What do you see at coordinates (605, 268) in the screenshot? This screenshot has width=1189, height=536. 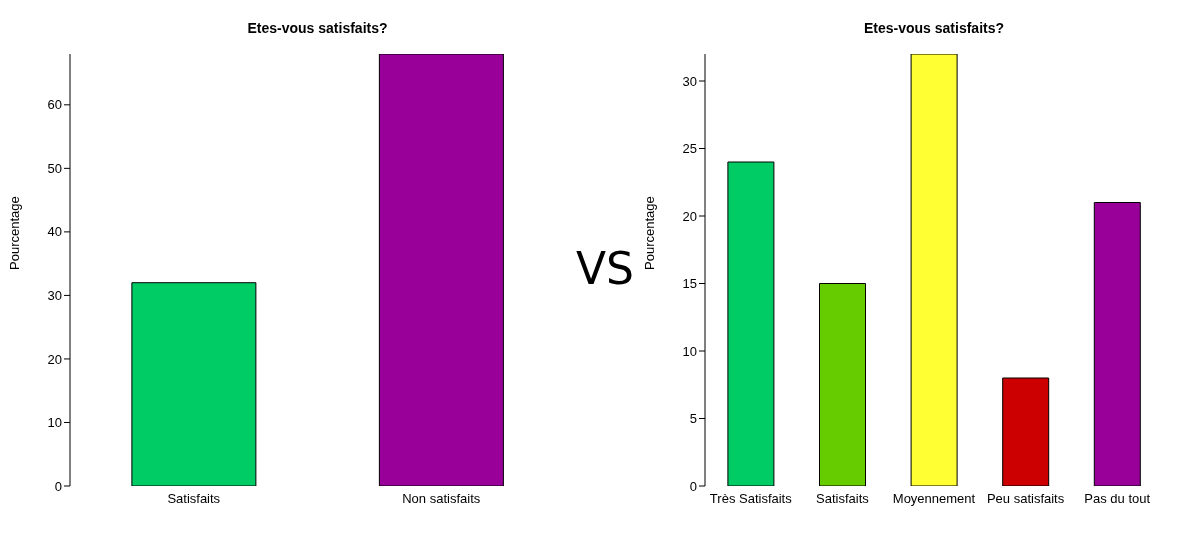 I see `text: VS` at bounding box center [605, 268].